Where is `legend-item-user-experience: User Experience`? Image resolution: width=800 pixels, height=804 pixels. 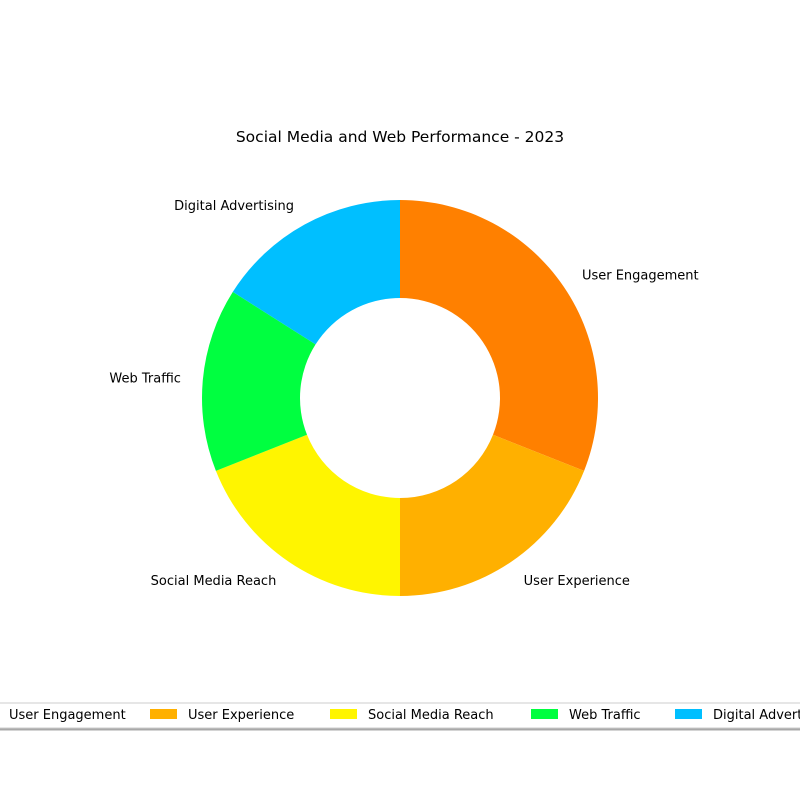
legend-item-user-experience: User Experience is located at coordinates (222, 715).